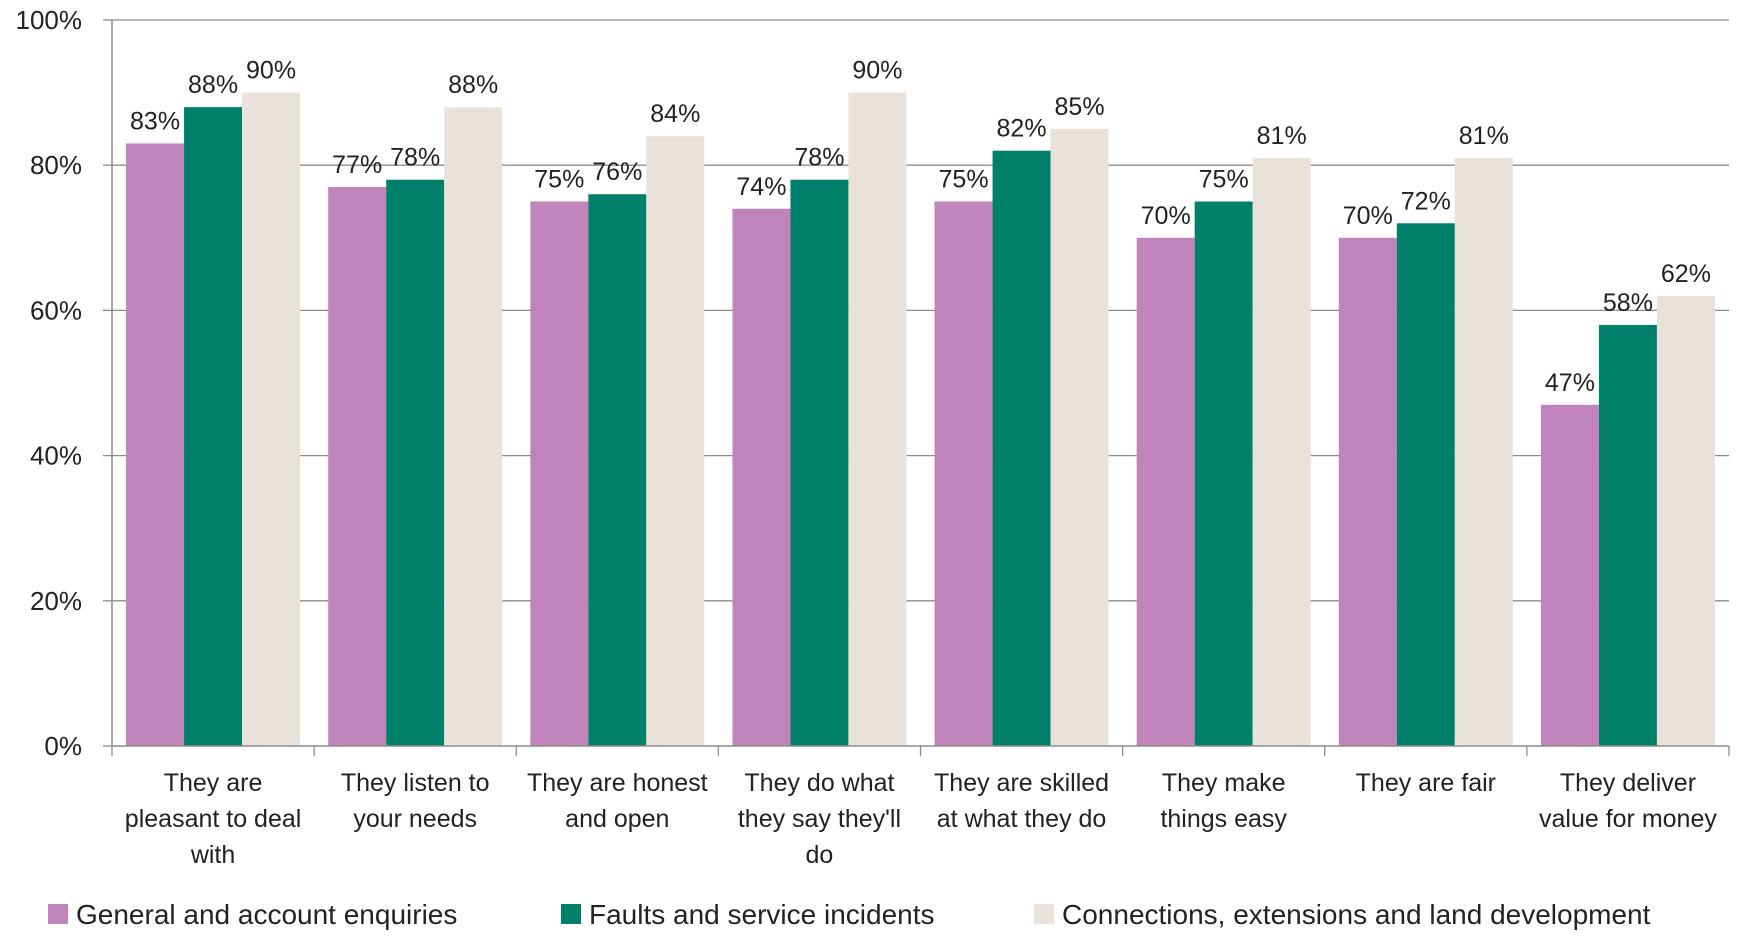 The width and height of the screenshot is (1737, 943). I want to click on data-label: 76%, so click(617, 172).